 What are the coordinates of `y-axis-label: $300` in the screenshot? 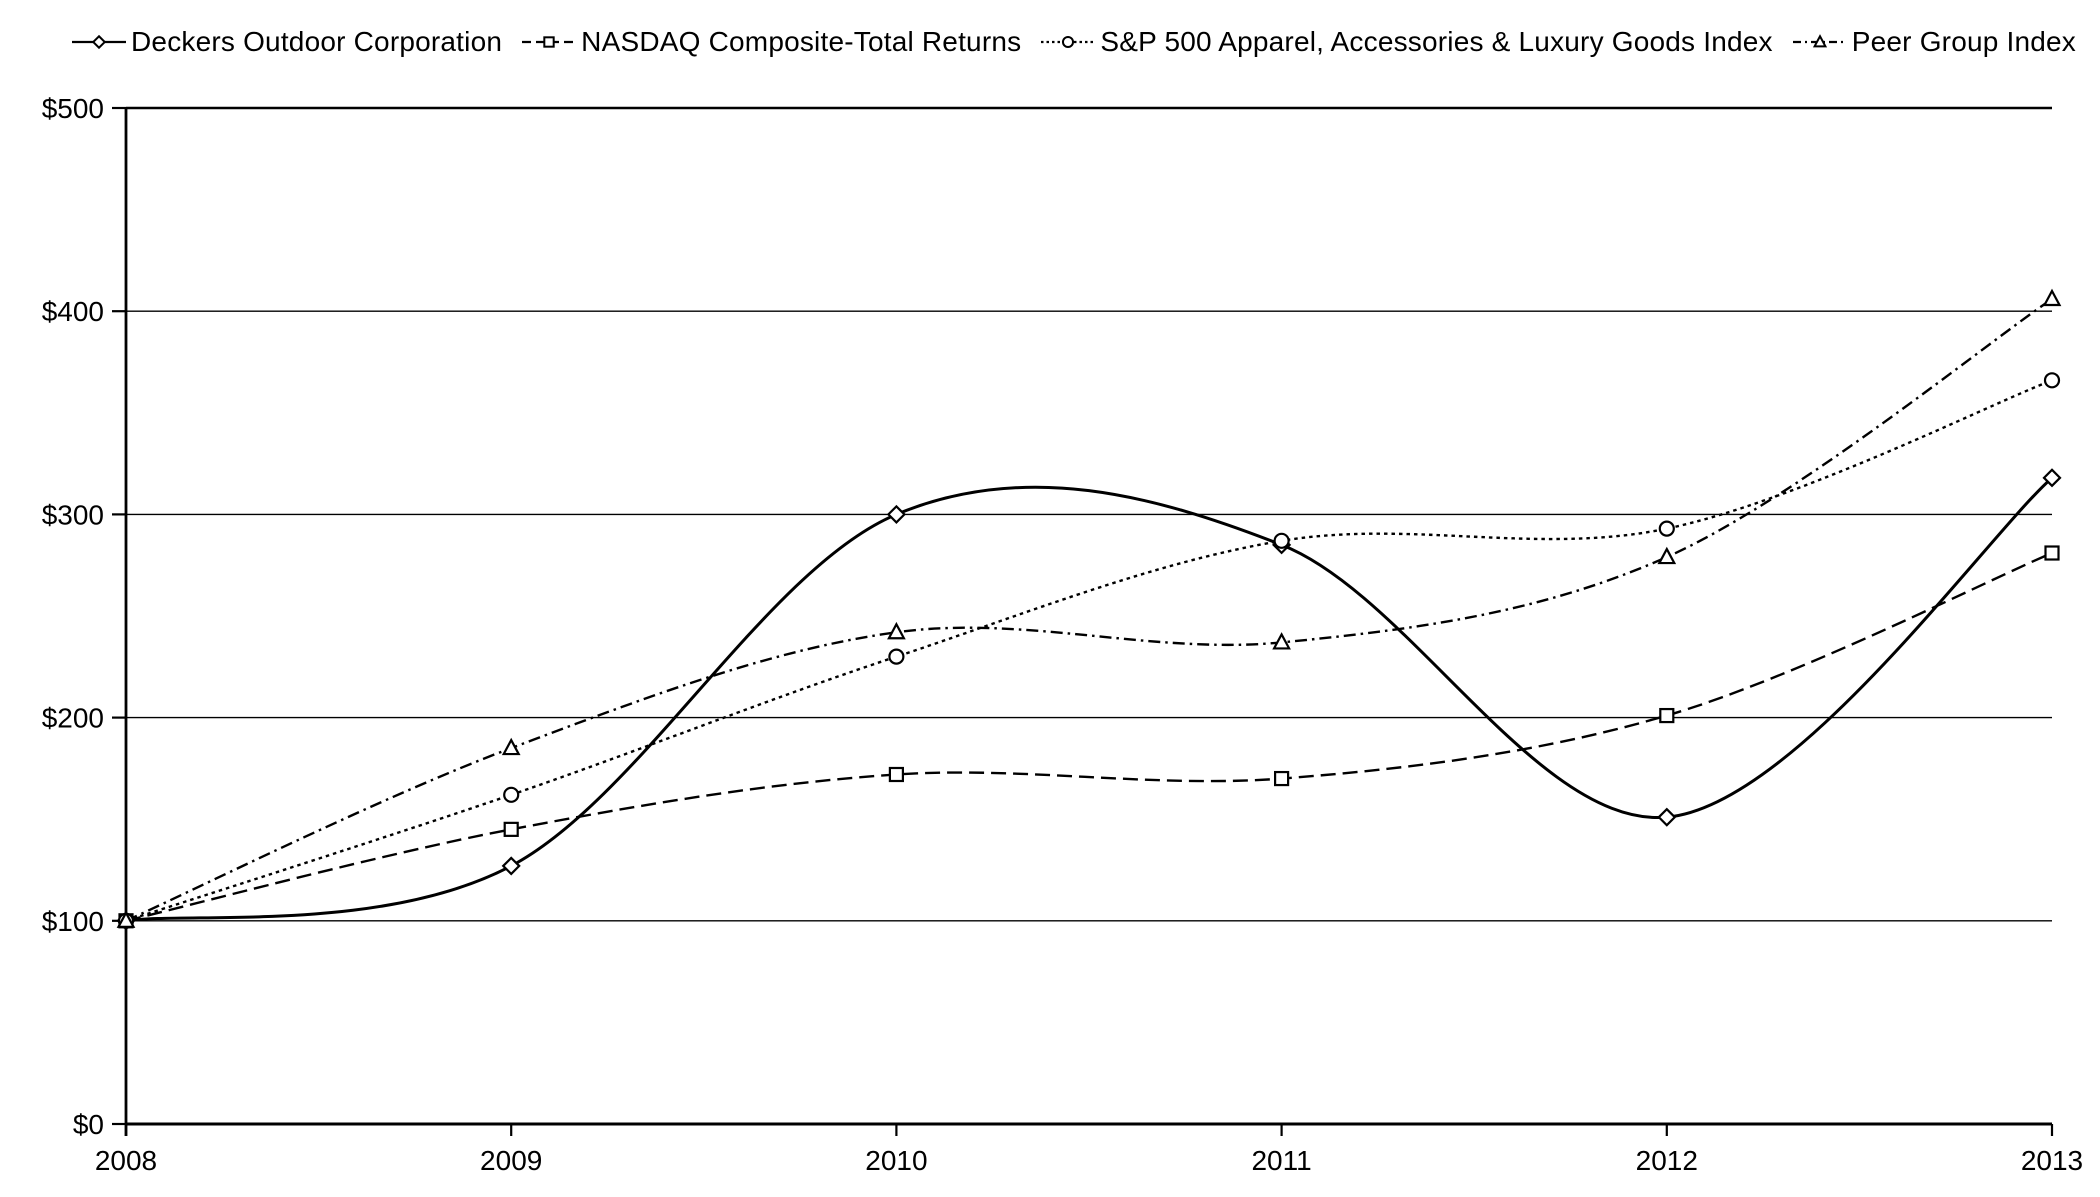 It's located at (73, 514).